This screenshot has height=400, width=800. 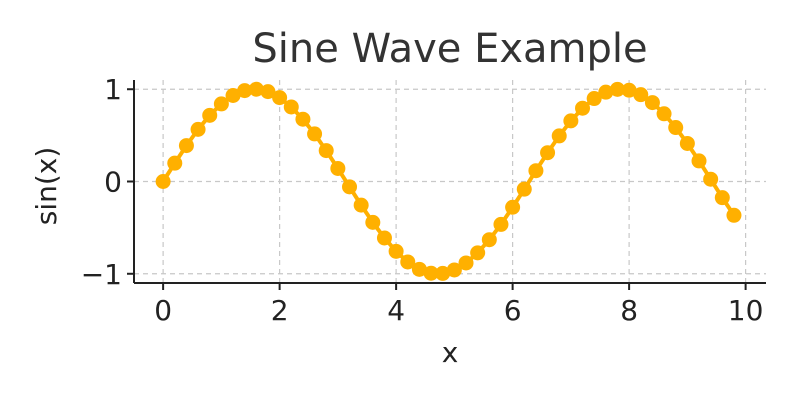 I want to click on y-axis-label: sin(x), so click(x=46, y=186).